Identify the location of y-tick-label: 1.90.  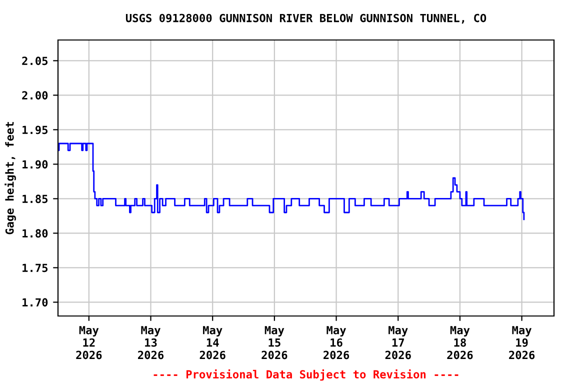
(35, 164).